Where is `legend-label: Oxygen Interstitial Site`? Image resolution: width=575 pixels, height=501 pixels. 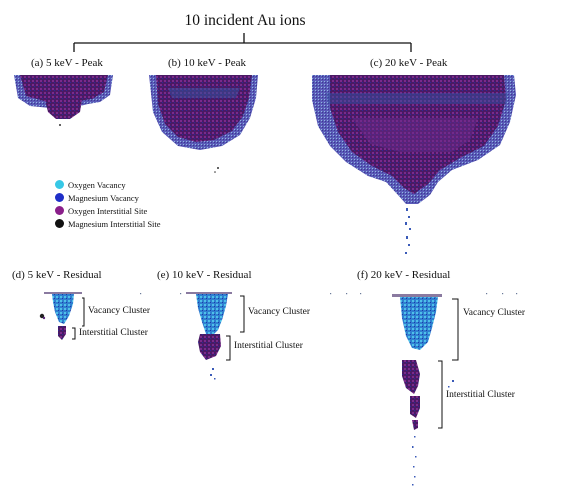 legend-label: Oxygen Interstitial Site is located at coordinates (108, 210).